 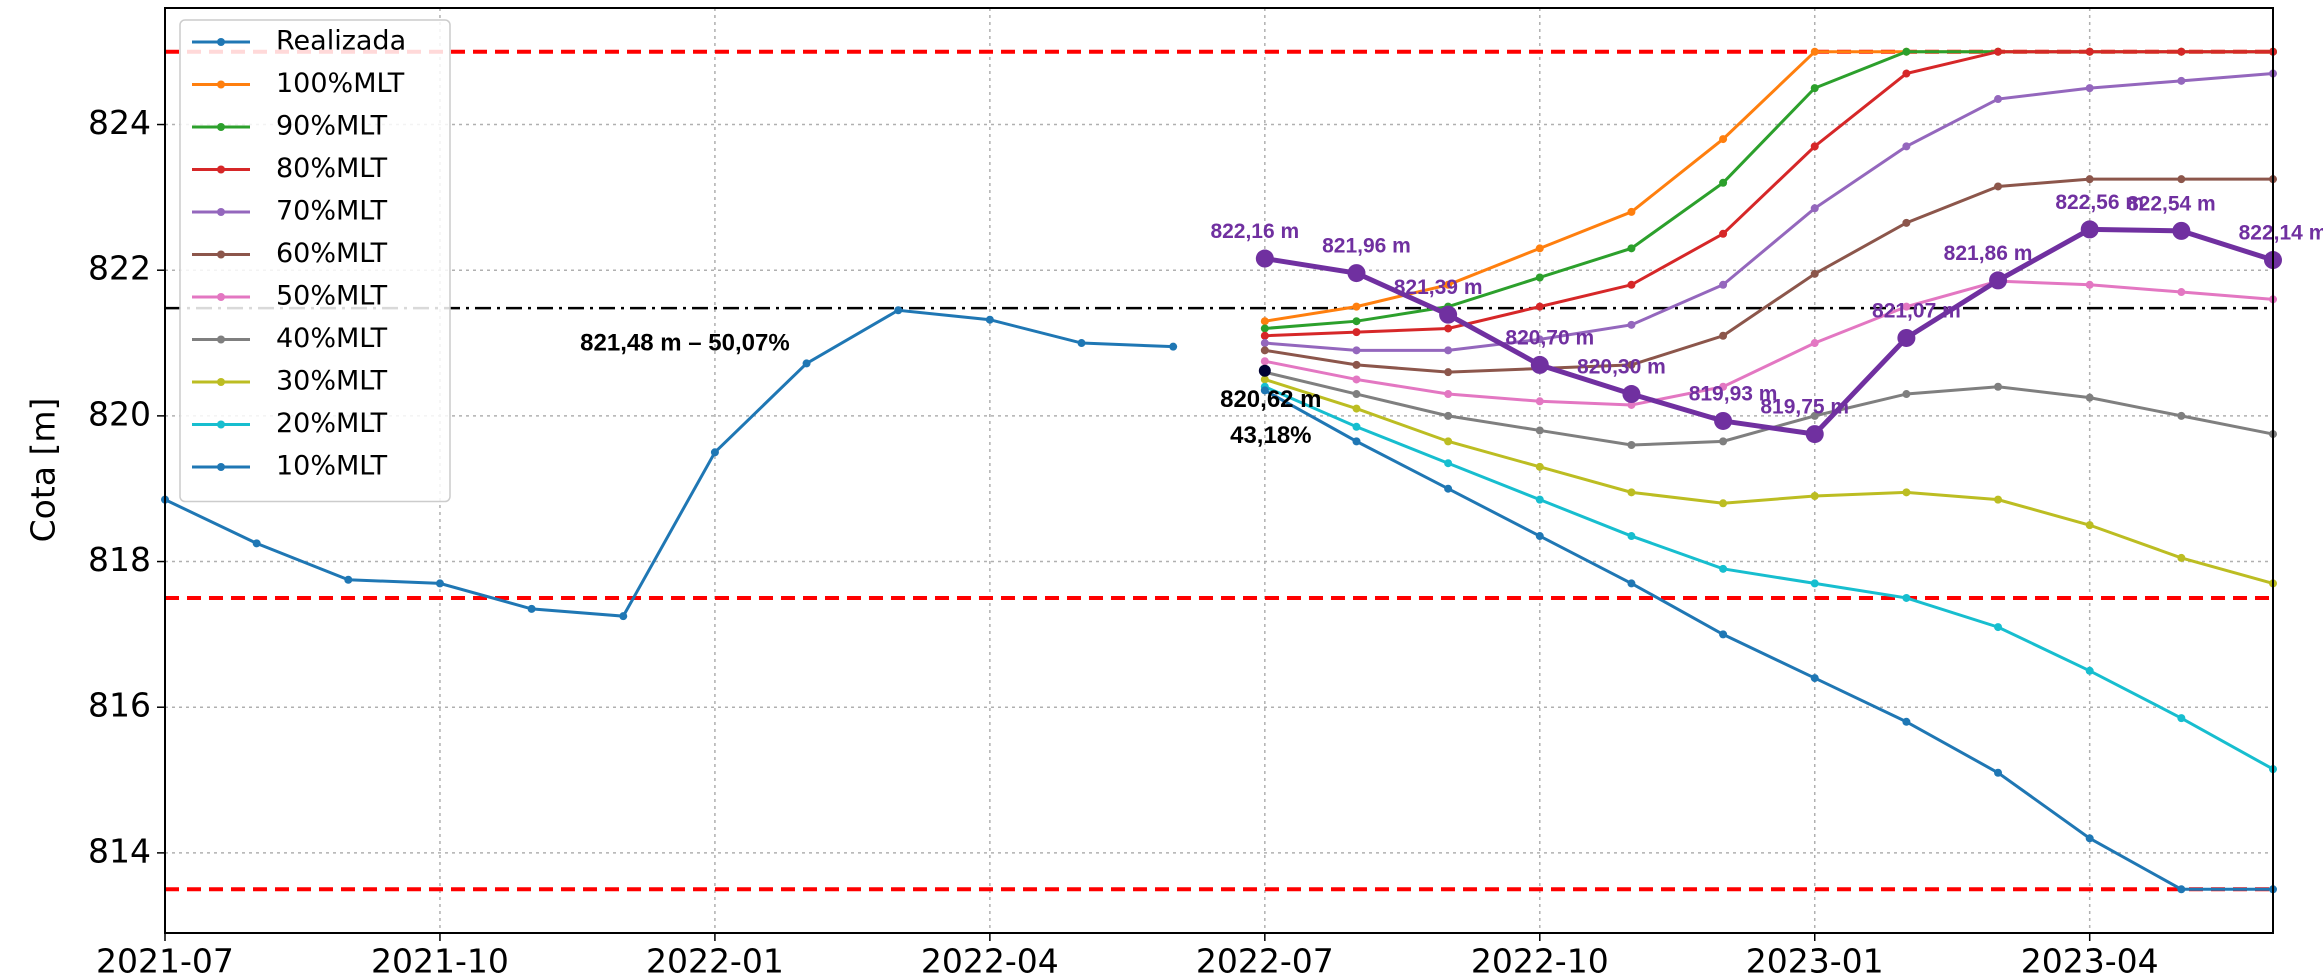 I want to click on reference-label: 821,48 m – 50,07%, so click(x=685, y=342).